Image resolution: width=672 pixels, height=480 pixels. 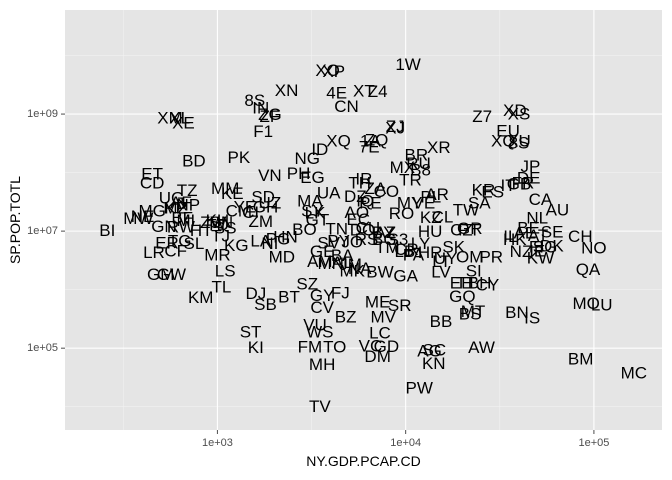 What do you see at coordinates (523, 183) in the screenshot?
I see `point-label: FR` at bounding box center [523, 183].